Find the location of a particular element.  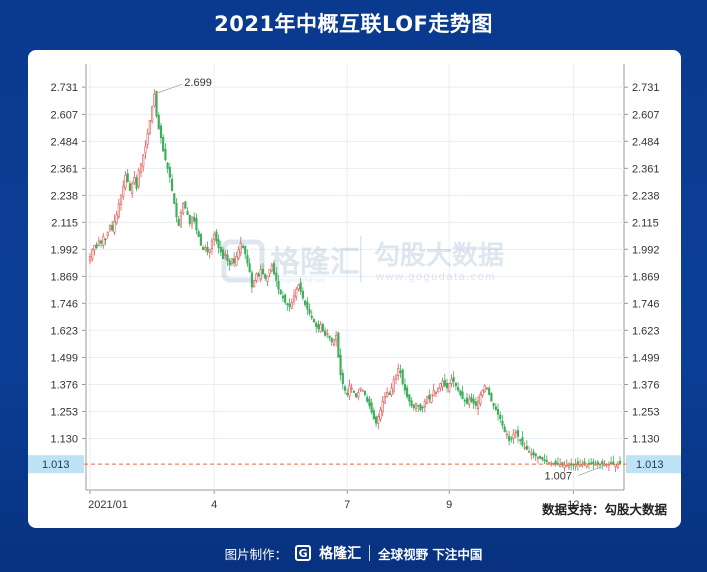

y-tick-label-left: 1.376 is located at coordinates (64, 386).